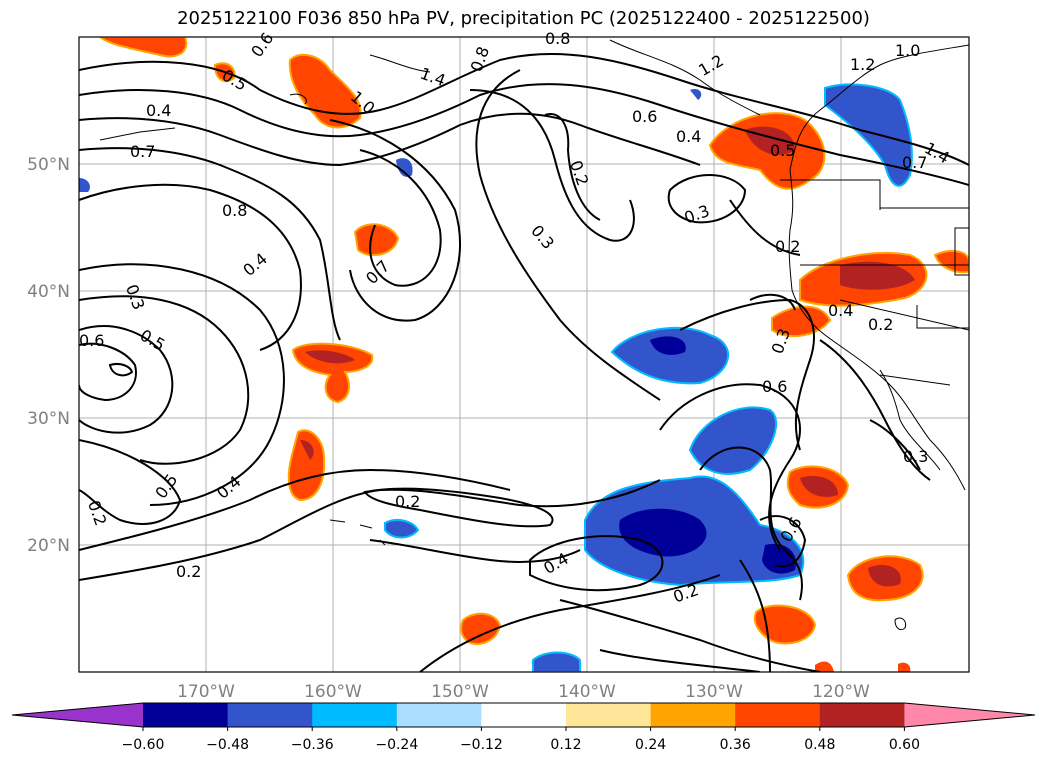 This screenshot has width=1047, height=765. What do you see at coordinates (650, 745) in the screenshot?
I see `colorbar-tick-label: 0.24` at bounding box center [650, 745].